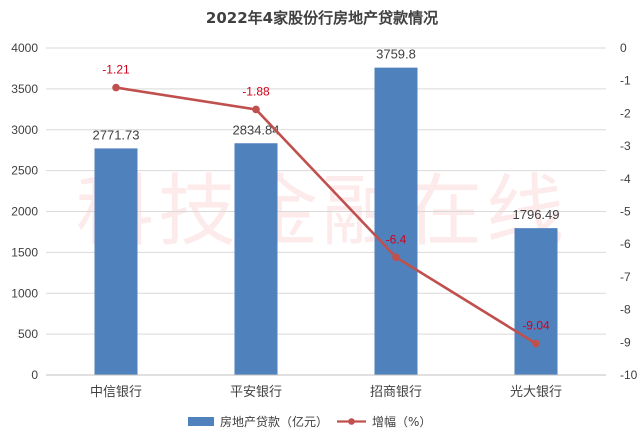 Image resolution: width=644 pixels, height=443 pixels. What do you see at coordinates (396, 239) in the screenshot?
I see `line-data-label: -6.4` at bounding box center [396, 239].